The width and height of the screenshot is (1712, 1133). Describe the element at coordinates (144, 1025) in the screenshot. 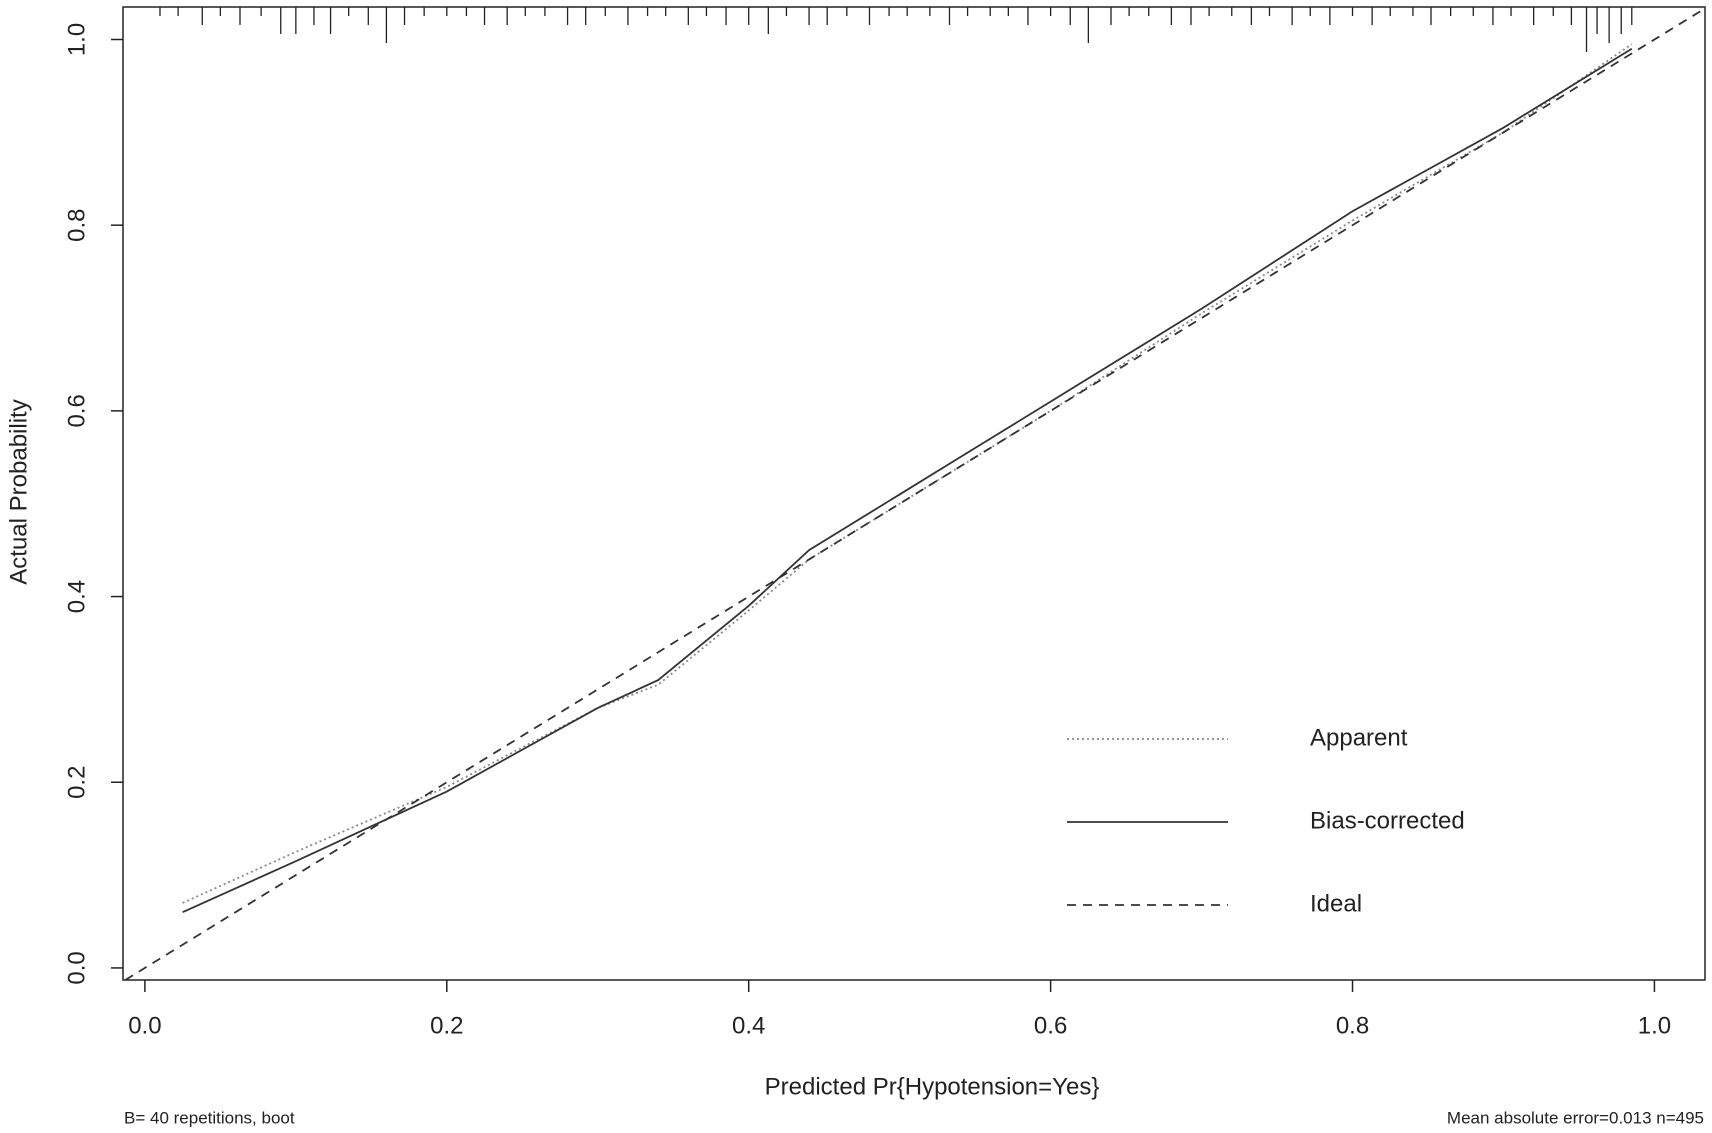

I see `x-tick-label: 0.0` at that location.